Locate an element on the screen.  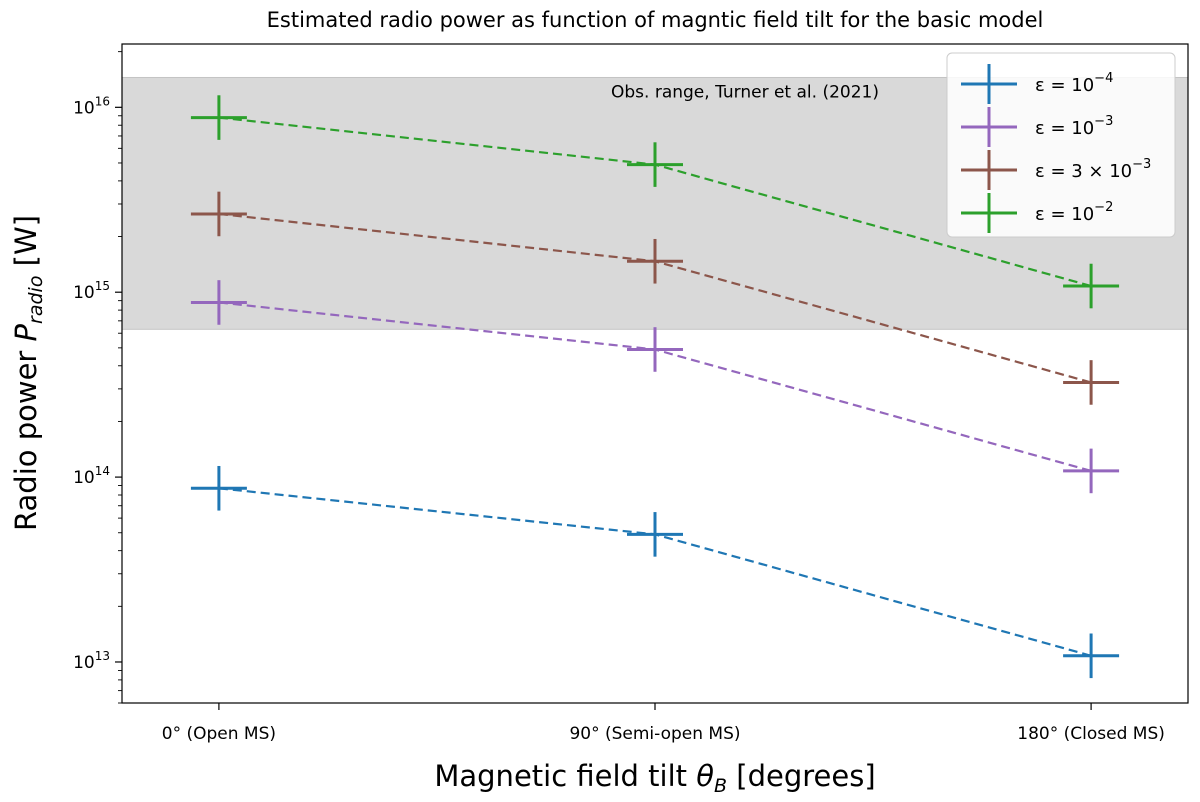
y-tick-label: 1016 is located at coordinates (91, 106).